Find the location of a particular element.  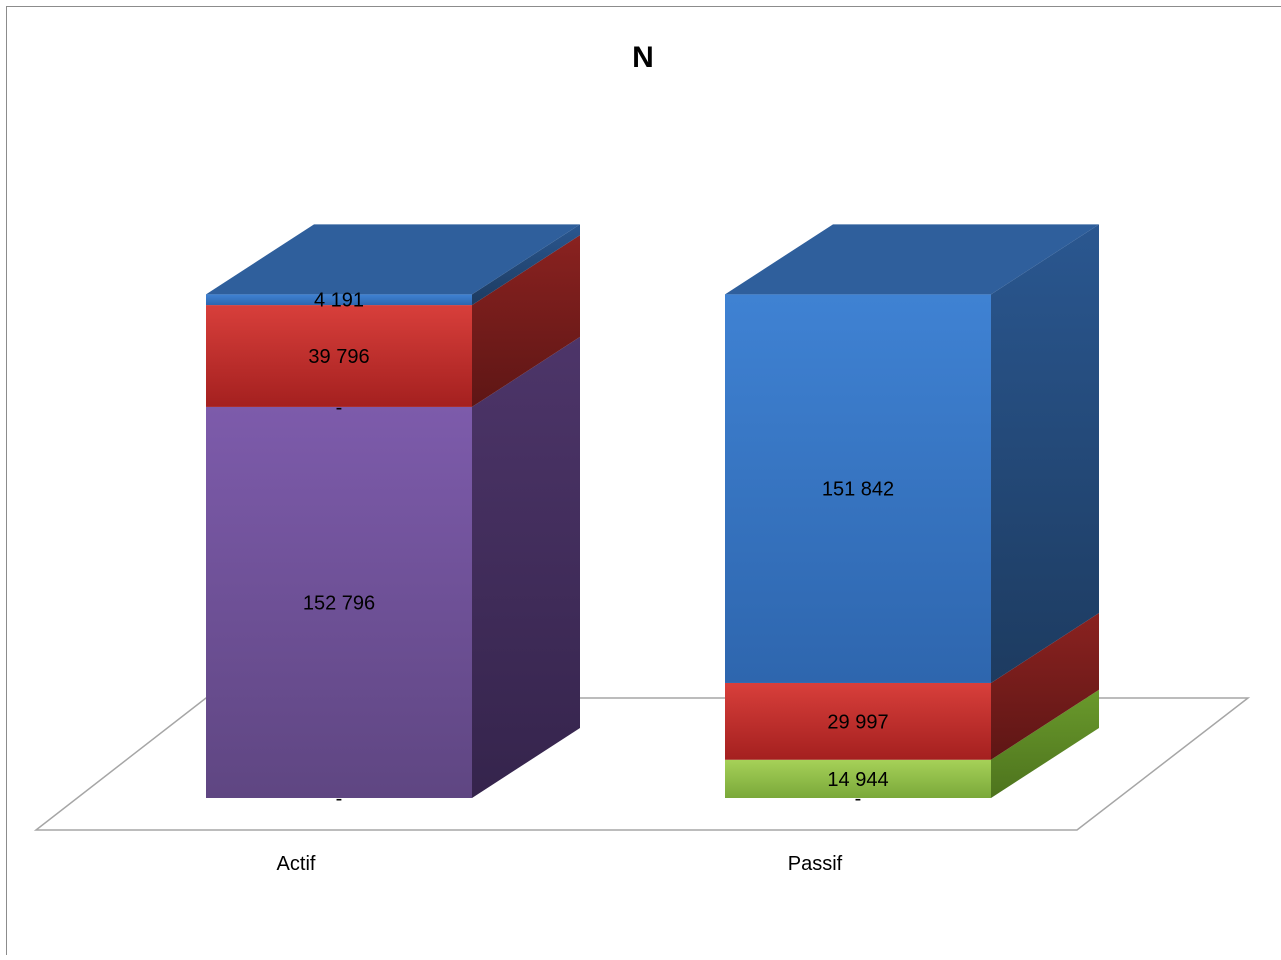

bar-side-actif-s1 is located at coordinates (526, 567).